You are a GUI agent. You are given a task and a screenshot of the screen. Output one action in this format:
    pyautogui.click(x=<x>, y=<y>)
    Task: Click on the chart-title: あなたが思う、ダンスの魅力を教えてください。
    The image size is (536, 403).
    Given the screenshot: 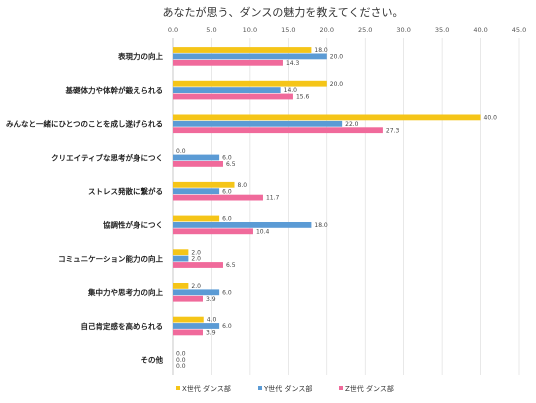 What is the action you would take?
    pyautogui.click(x=283, y=12)
    